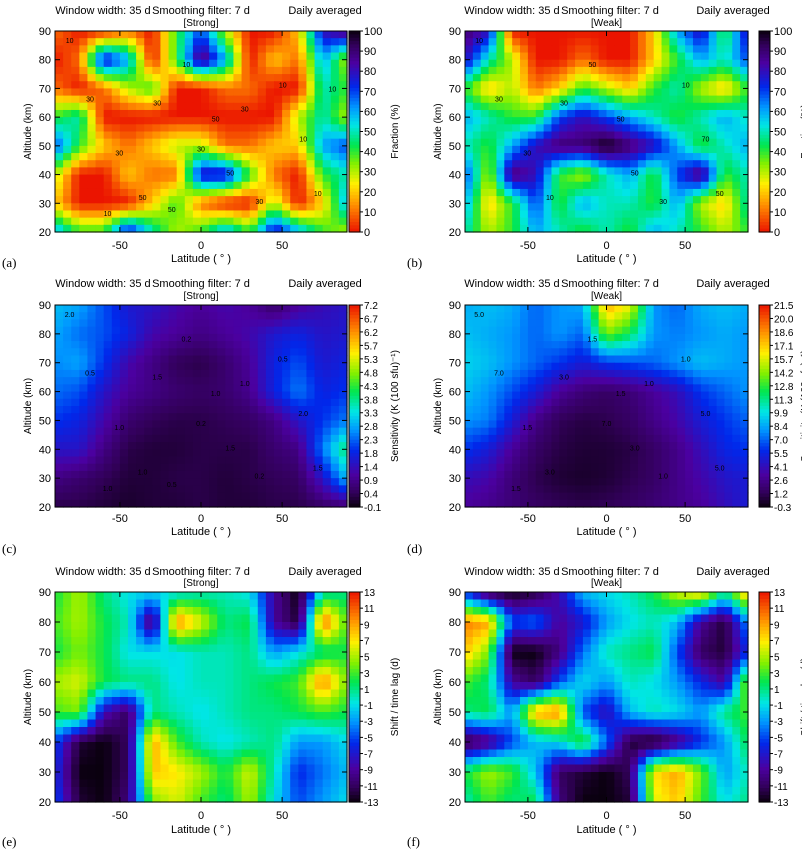  What do you see at coordinates (663, 202) in the screenshot?
I see `contour-label: 30` at bounding box center [663, 202].